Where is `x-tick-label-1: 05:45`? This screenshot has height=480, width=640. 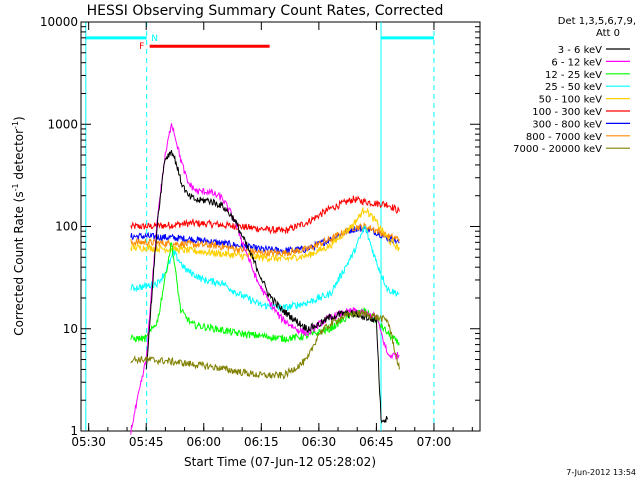
x-tick-label-1: 05:45 is located at coordinates (146, 442).